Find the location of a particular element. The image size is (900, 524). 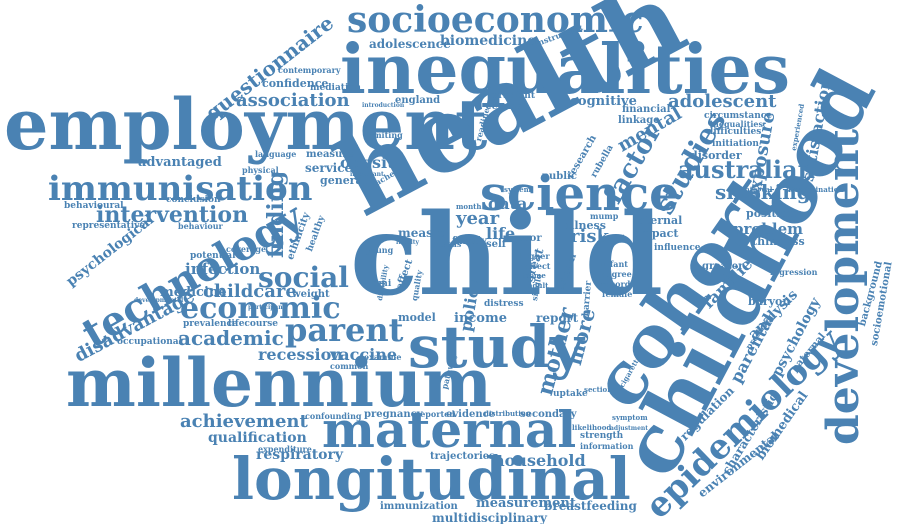

word-symptom: symptom is located at coordinates (630, 417).